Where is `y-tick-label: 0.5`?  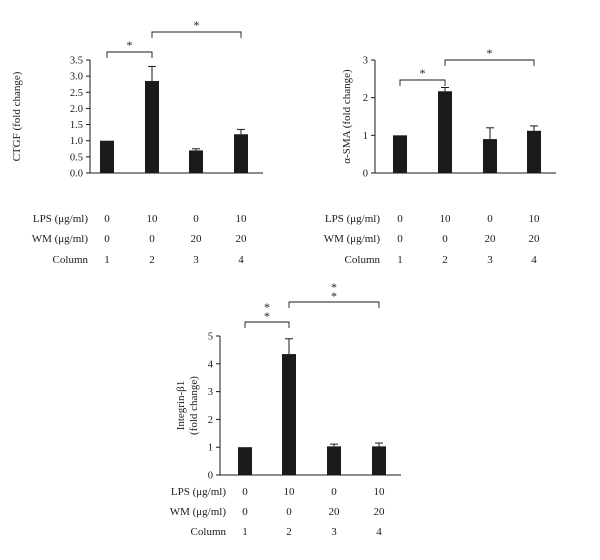 y-tick-label: 0.5 is located at coordinates (76, 157).